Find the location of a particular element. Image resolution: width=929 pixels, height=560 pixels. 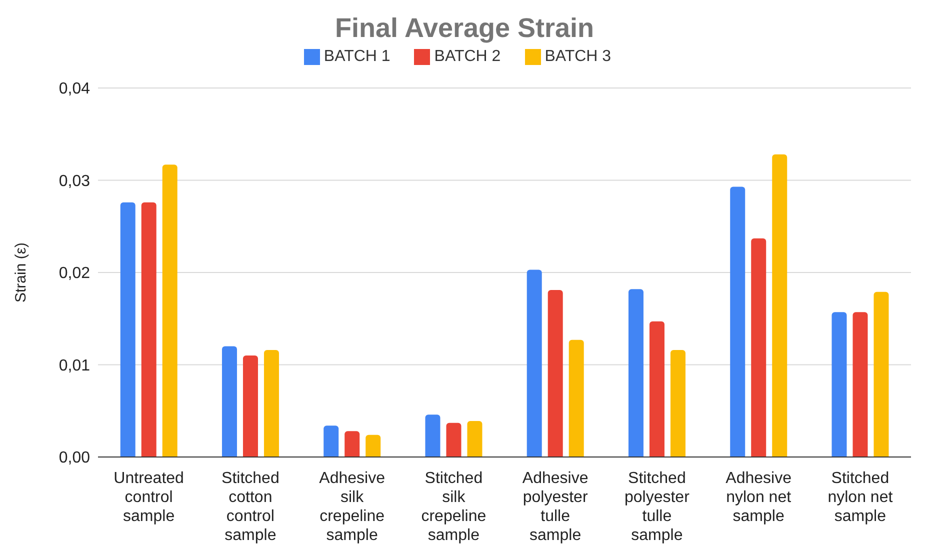

y-axis-title: Strain (ε) is located at coordinates (21, 272).